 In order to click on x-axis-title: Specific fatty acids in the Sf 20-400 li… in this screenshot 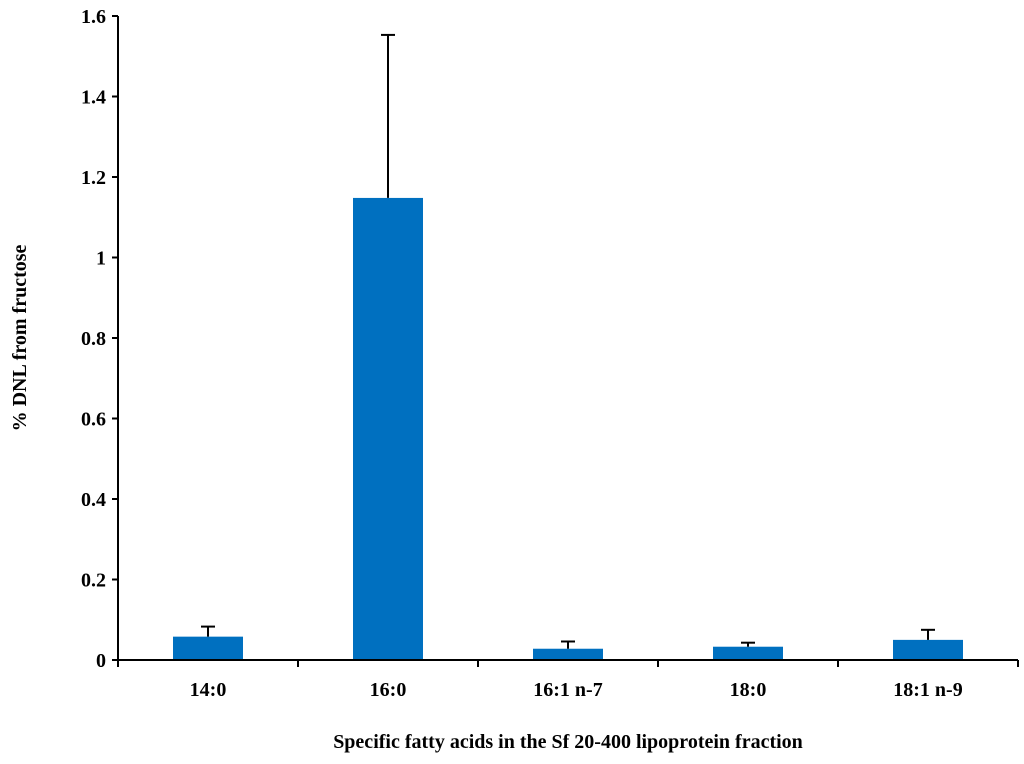, I will do `click(568, 742)`.